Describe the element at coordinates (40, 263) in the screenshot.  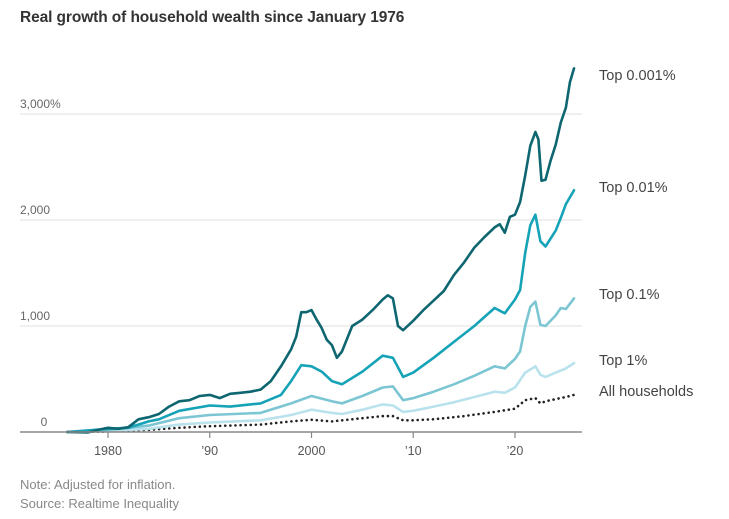
I see `y-axis: 0 1,000 2,000 3,000%` at that location.